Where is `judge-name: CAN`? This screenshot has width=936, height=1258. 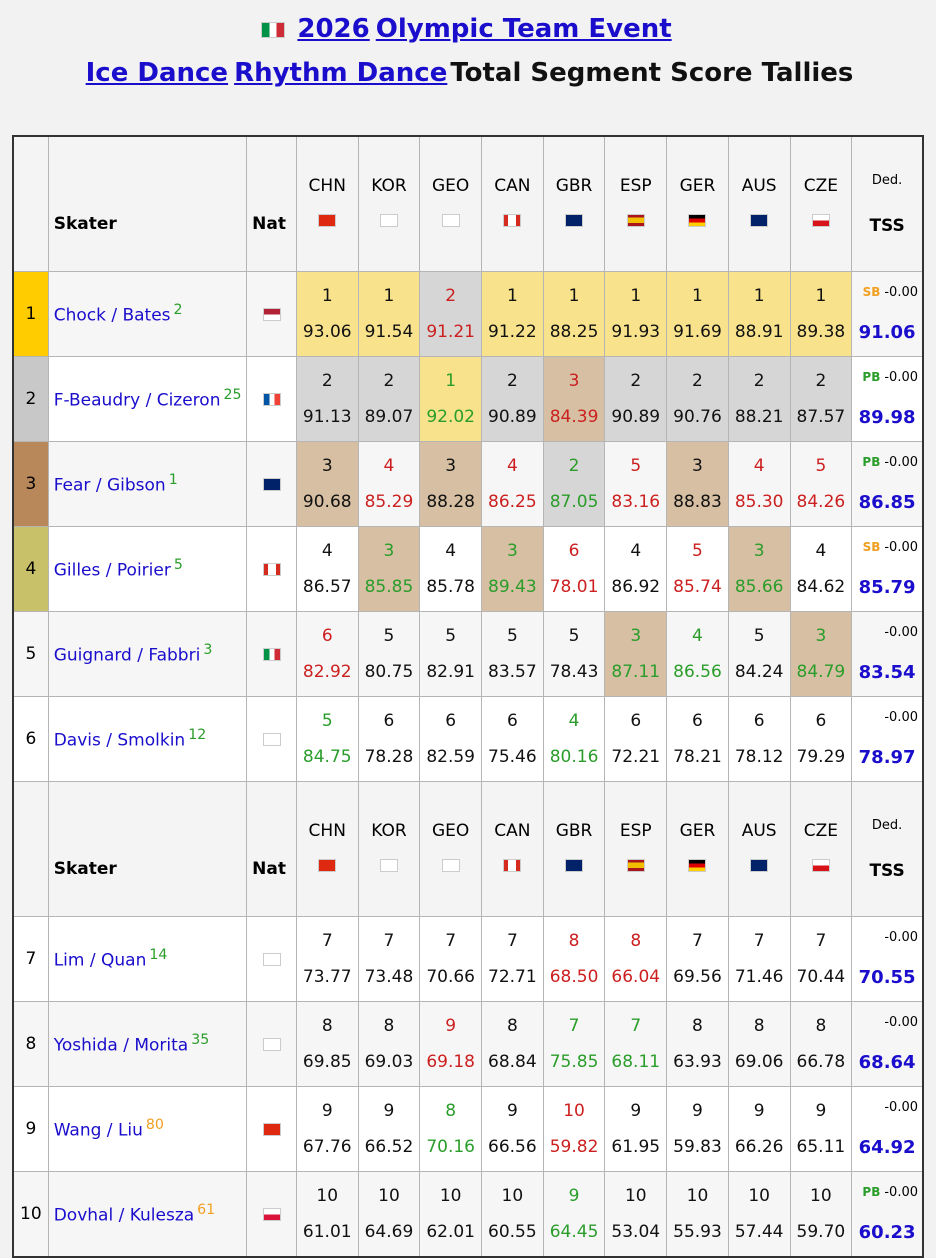
judge-name: CAN is located at coordinates (512, 831).